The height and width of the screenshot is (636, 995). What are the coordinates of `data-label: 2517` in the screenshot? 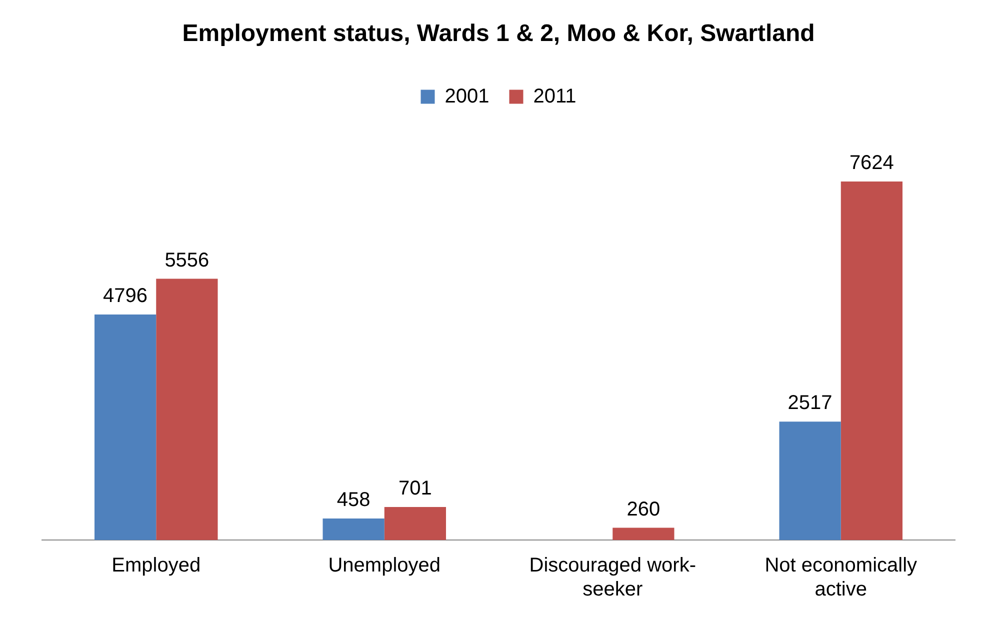 It's located at (810, 403).